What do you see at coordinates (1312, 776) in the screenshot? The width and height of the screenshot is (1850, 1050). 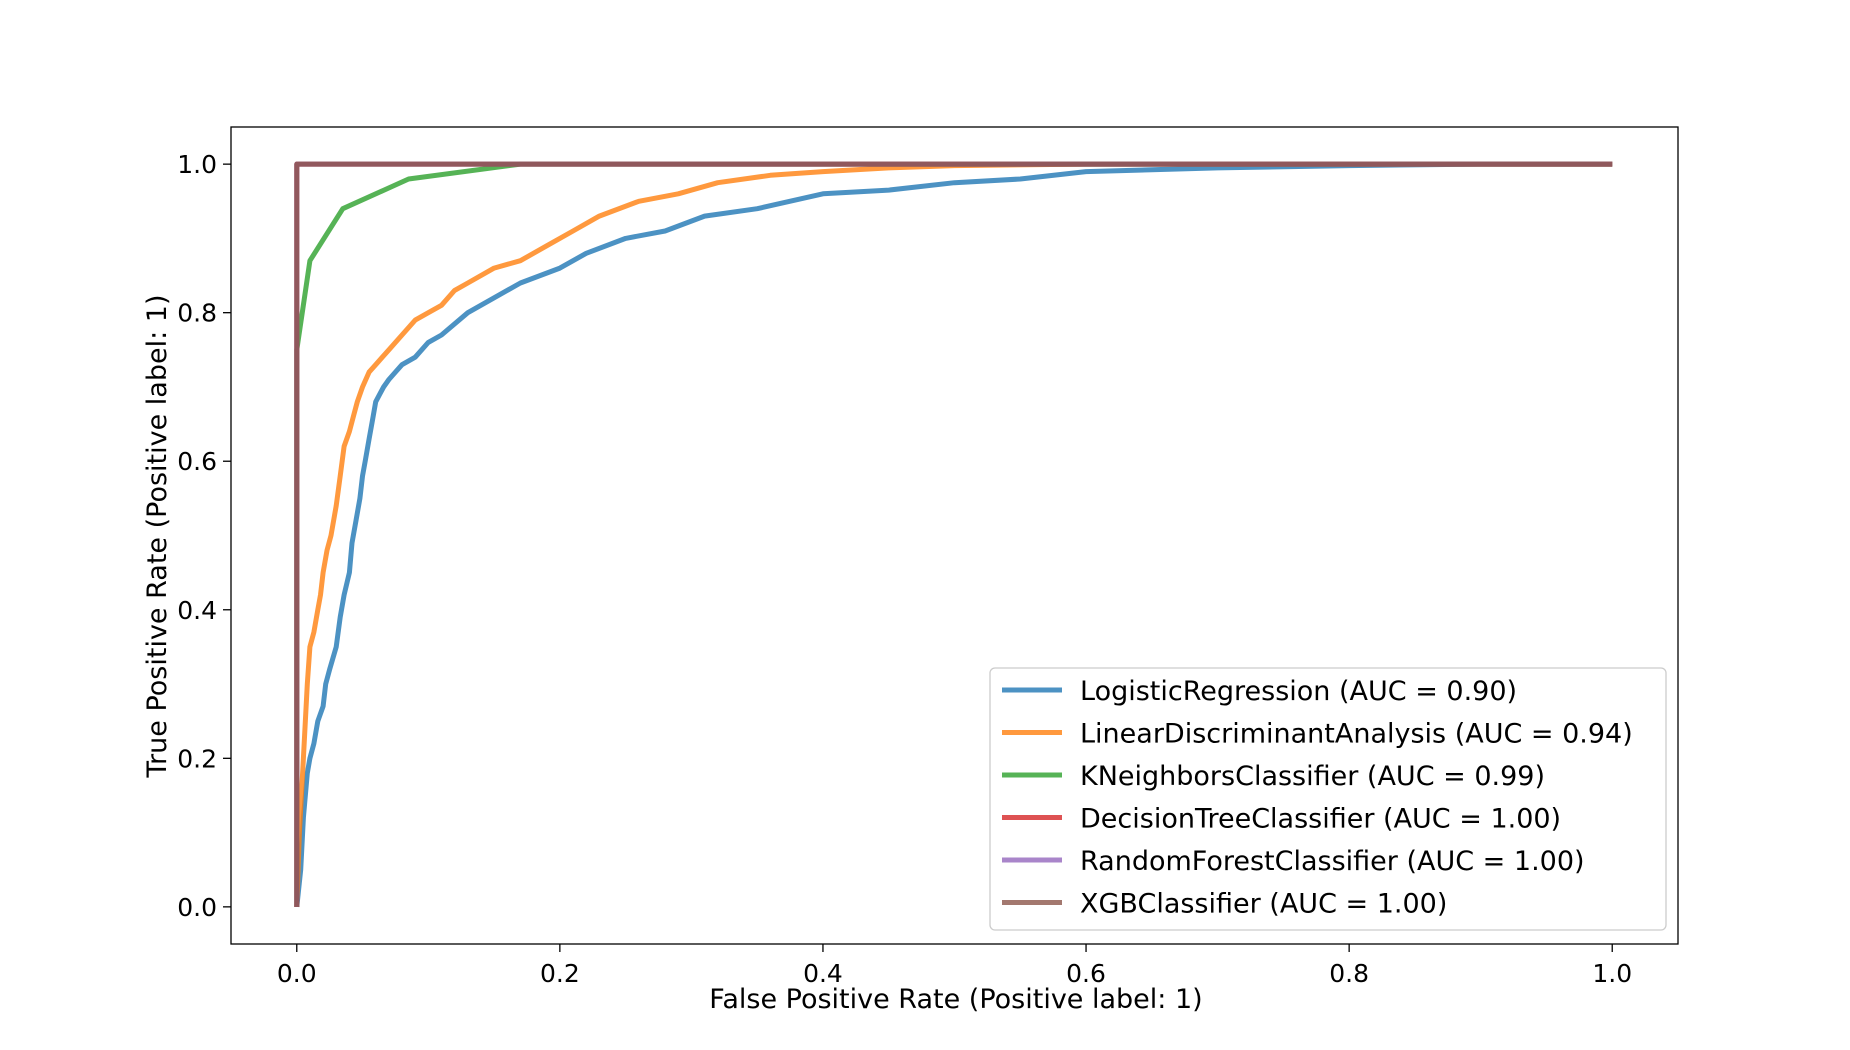 I see `legend-entry-2: KNeighborsClassifier (AUC = 0.99)` at bounding box center [1312, 776].